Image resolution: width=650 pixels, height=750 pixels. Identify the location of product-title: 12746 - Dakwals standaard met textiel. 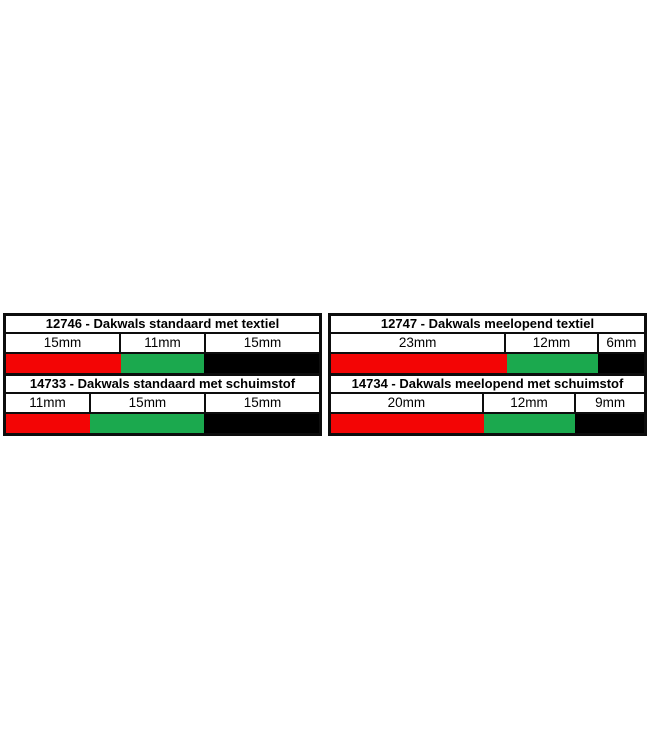
(162, 325).